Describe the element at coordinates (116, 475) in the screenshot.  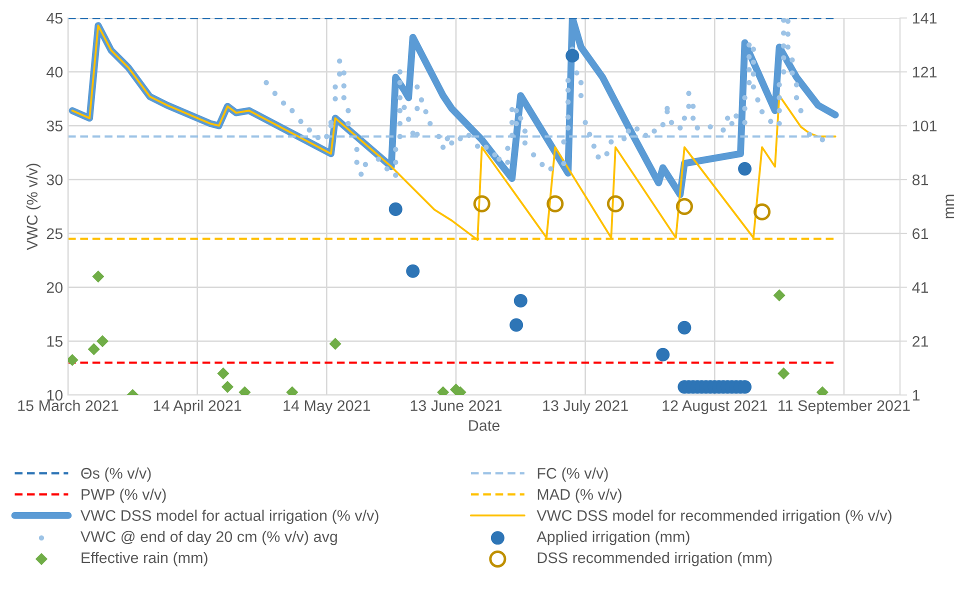
I see `legend-label: Θs (% v/v)` at that location.